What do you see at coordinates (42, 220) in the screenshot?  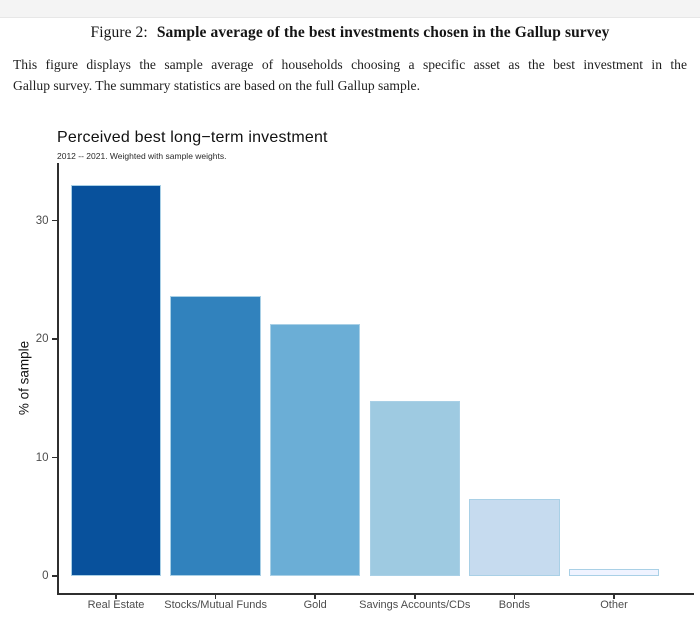 I see `y-tick-label: 30` at bounding box center [42, 220].